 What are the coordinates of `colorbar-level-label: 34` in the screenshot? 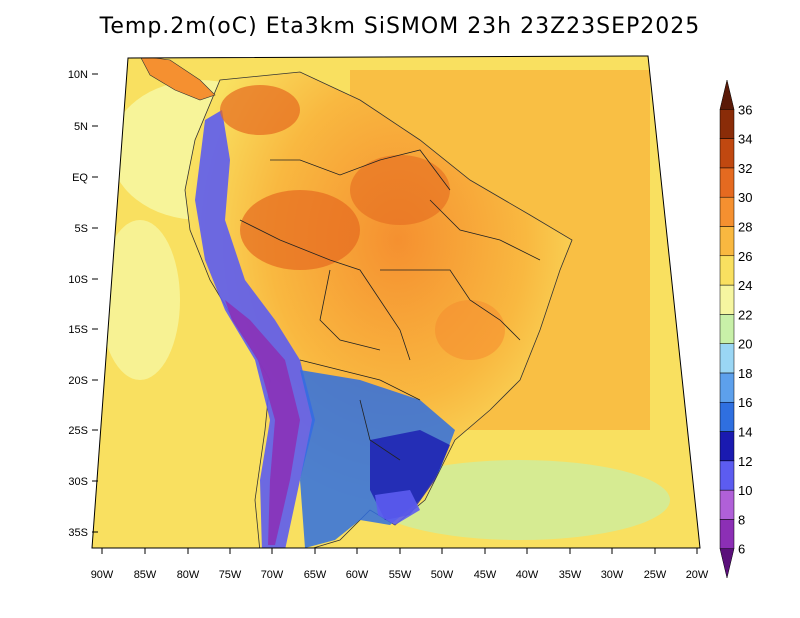 It's located at (745, 139).